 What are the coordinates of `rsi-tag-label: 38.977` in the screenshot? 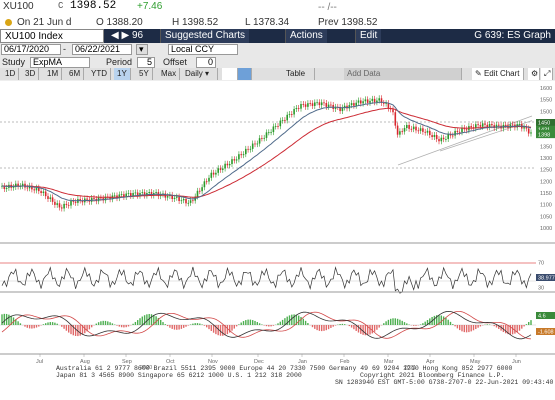 It's located at (546, 279).